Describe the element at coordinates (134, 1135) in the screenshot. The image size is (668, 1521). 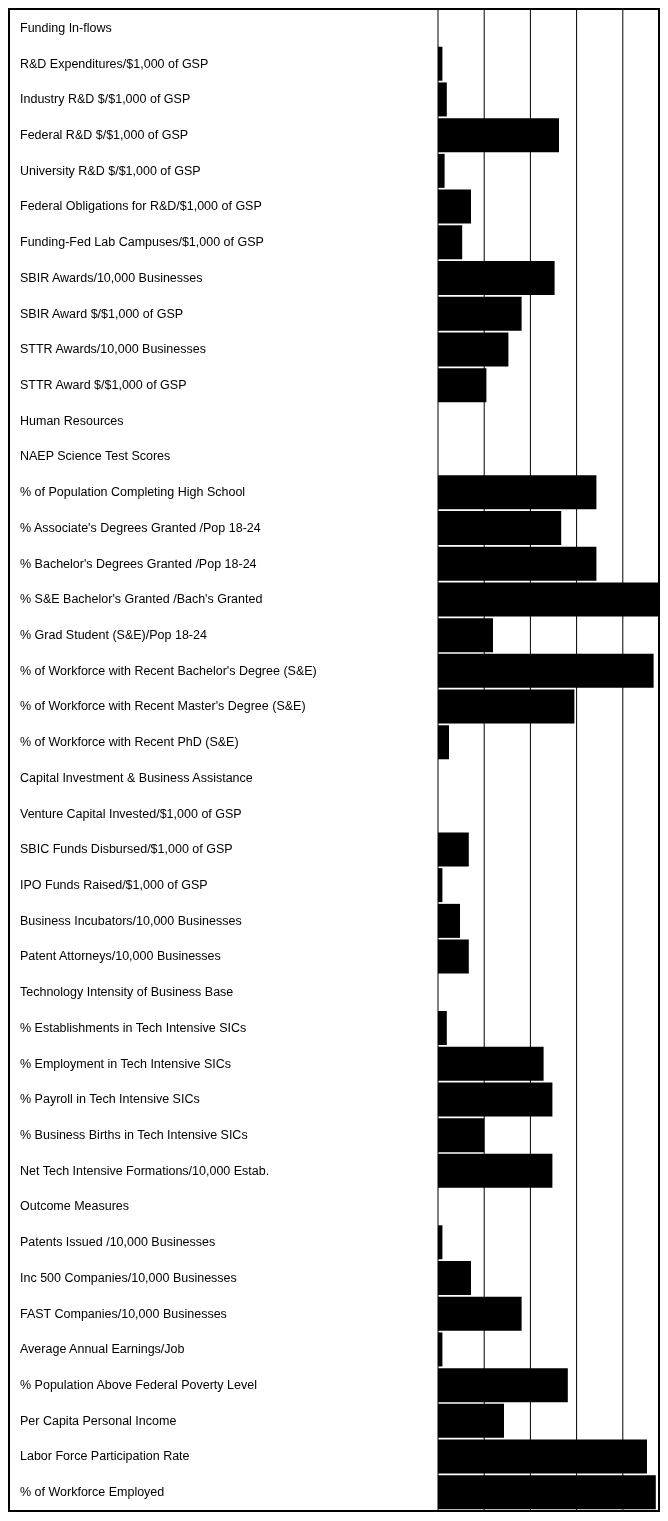
I see `y-tick-label: % Business Births in Tech Intensive SICs` at that location.